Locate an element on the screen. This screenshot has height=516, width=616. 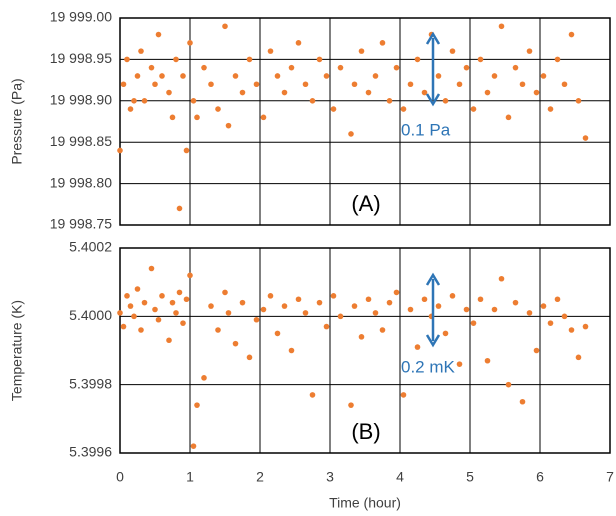
x-axis-label: Time (hour) is located at coordinates (365, 503).